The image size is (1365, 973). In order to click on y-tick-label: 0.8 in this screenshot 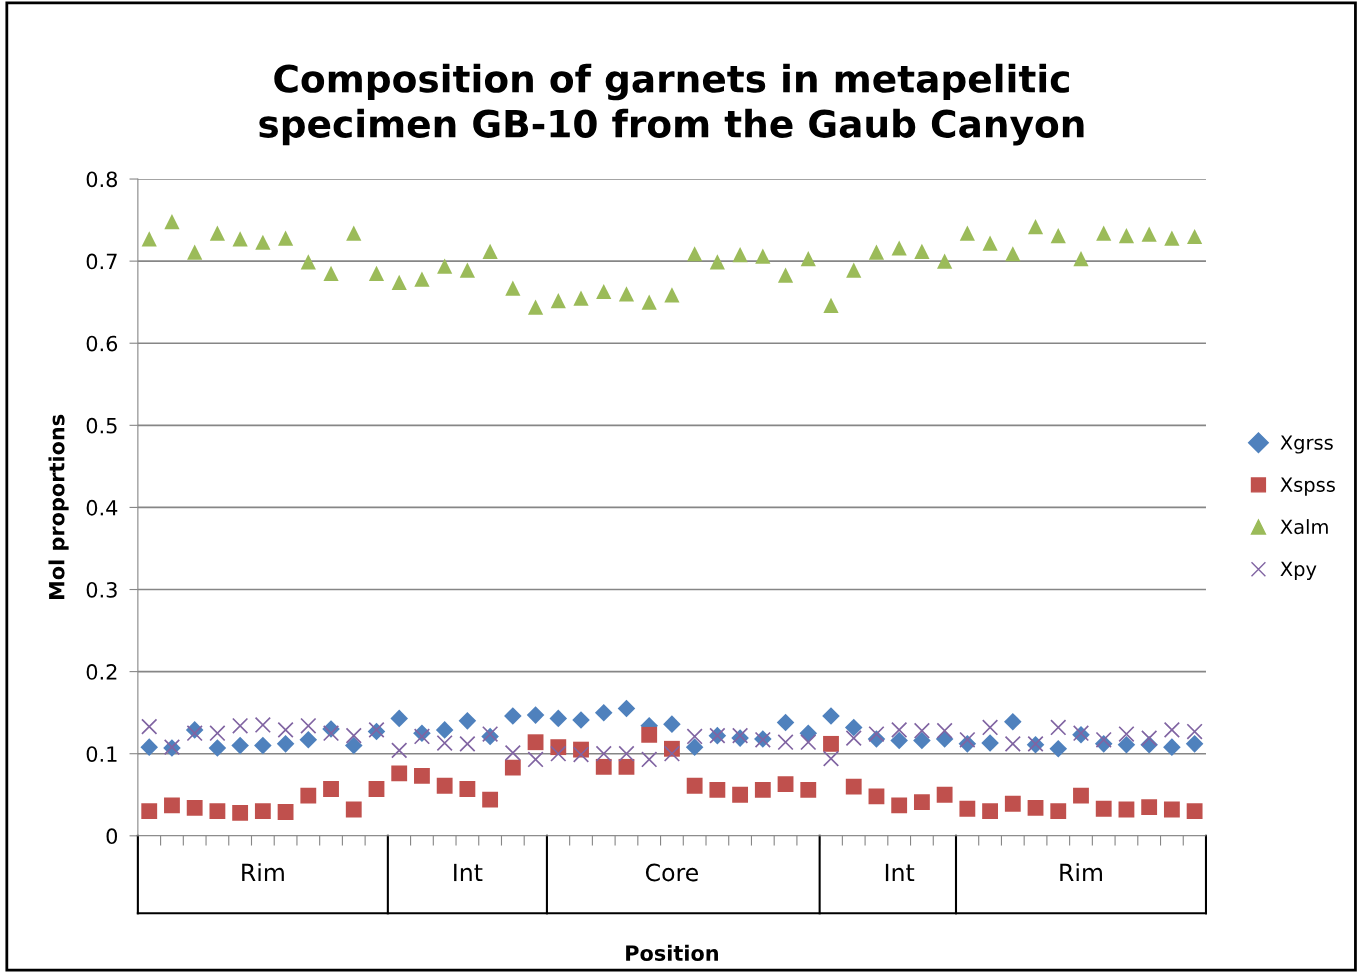, I will do `click(101, 179)`.